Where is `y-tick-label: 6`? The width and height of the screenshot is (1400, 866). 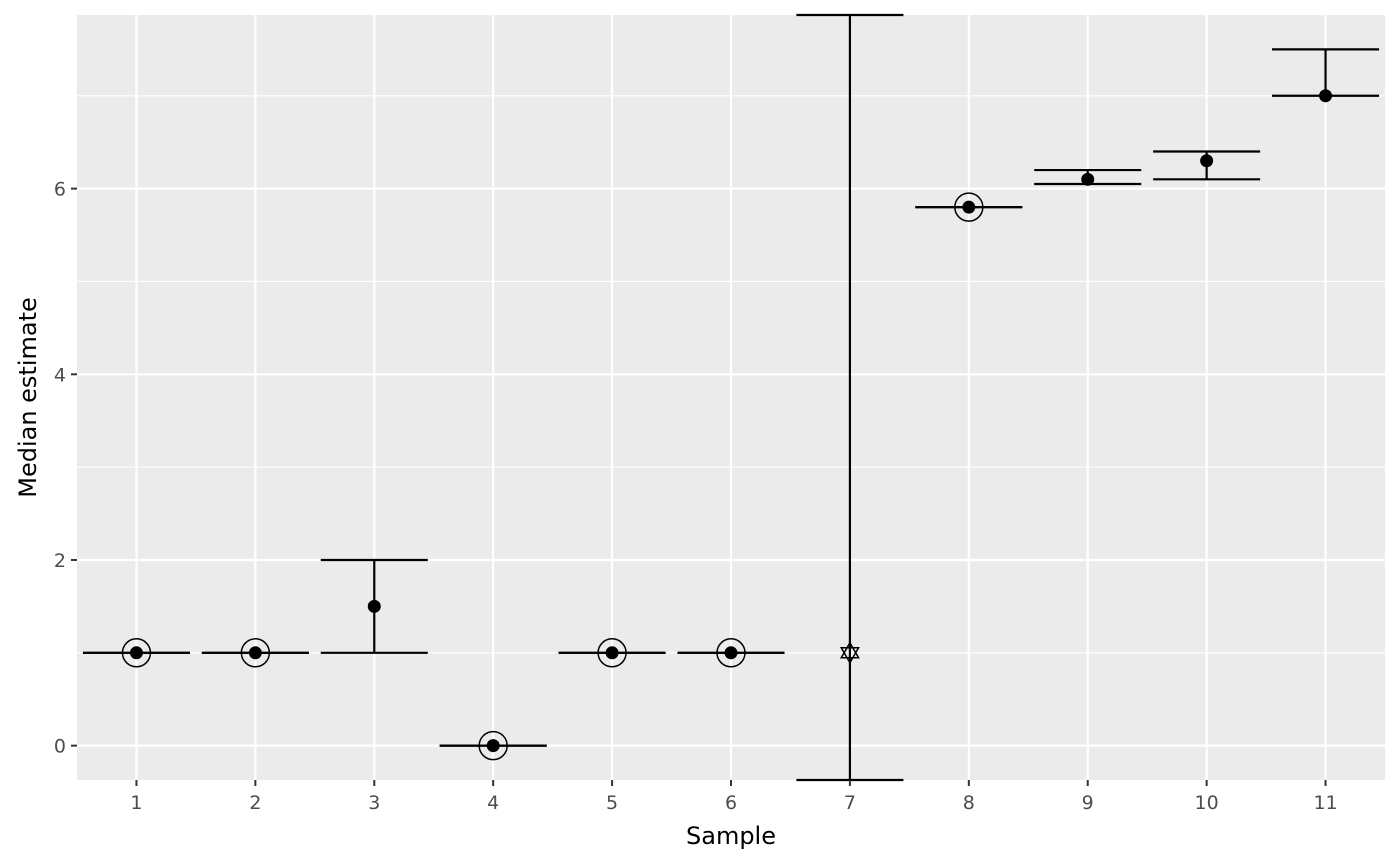
y-tick-label: 6 is located at coordinates (60, 190).